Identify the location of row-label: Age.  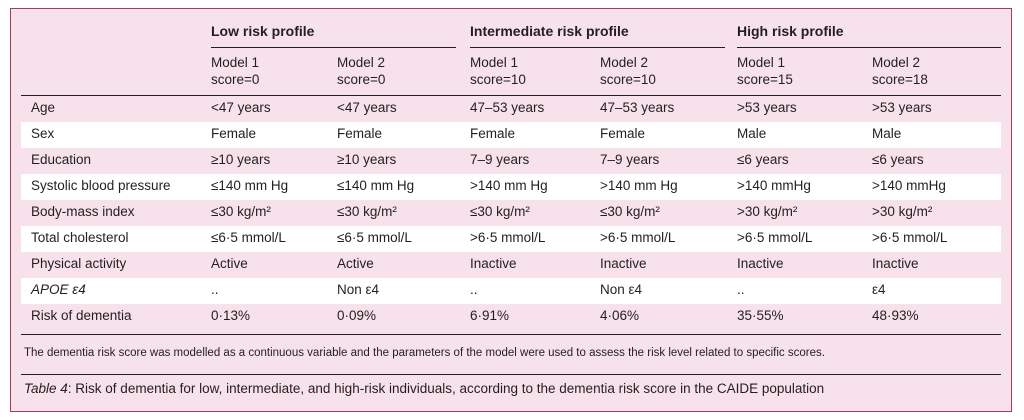
(43, 107).